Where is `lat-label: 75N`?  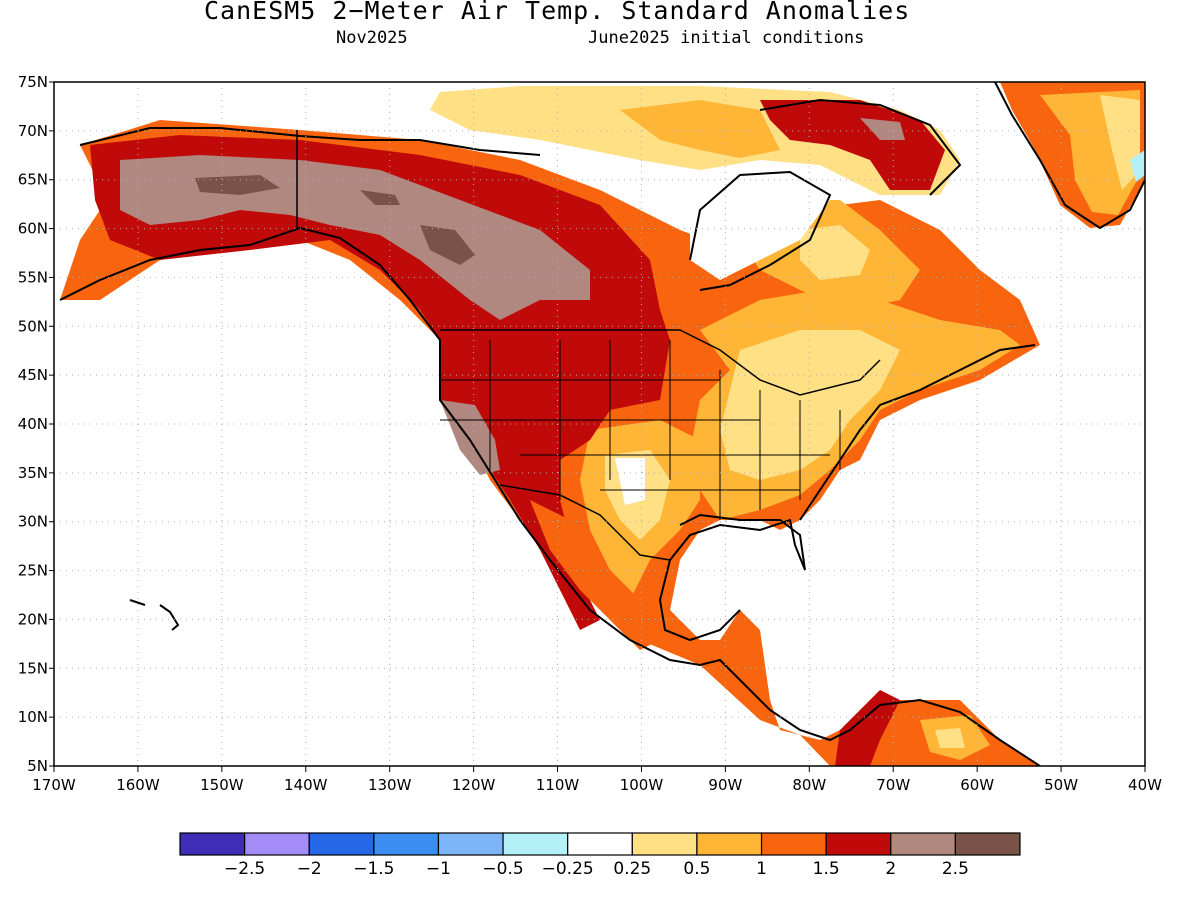 lat-label: 75N is located at coordinates (33, 82).